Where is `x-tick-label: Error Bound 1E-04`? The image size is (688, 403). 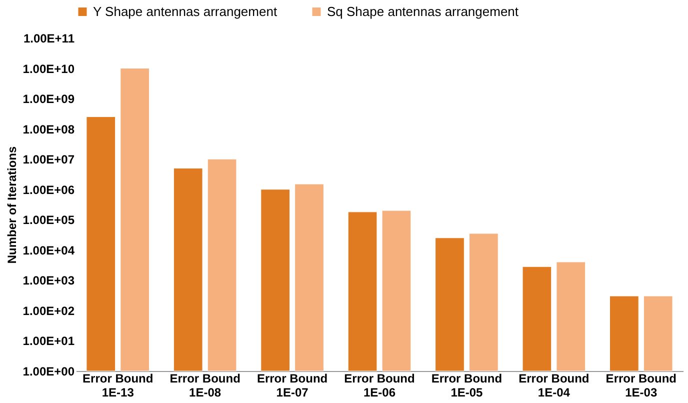 x-tick-label: Error Bound 1E-04 is located at coordinates (554, 386).